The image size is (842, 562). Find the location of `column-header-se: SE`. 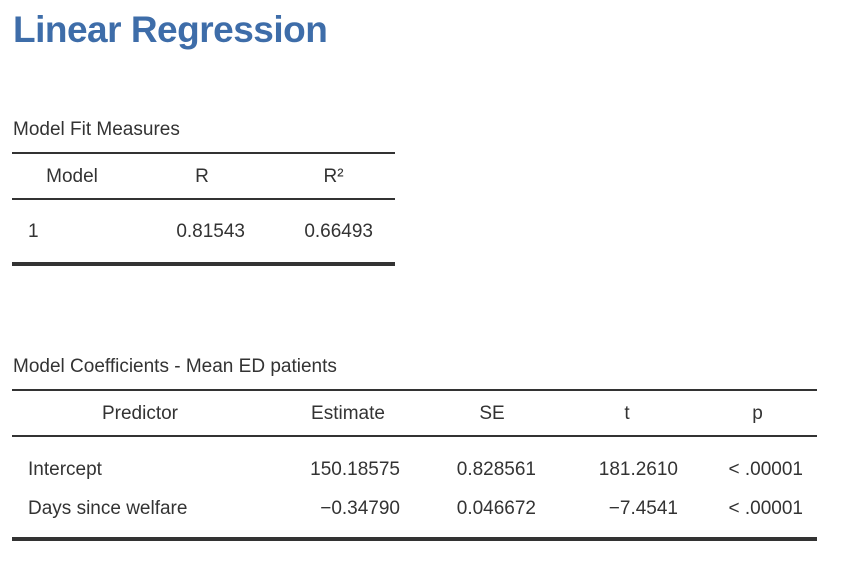

column-header-se: SE is located at coordinates (492, 413).